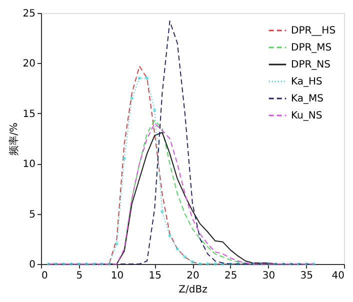 The height and width of the screenshot is (302, 353). What do you see at coordinates (32, 214) in the screenshot?
I see `y-tick-label: 5` at bounding box center [32, 214].